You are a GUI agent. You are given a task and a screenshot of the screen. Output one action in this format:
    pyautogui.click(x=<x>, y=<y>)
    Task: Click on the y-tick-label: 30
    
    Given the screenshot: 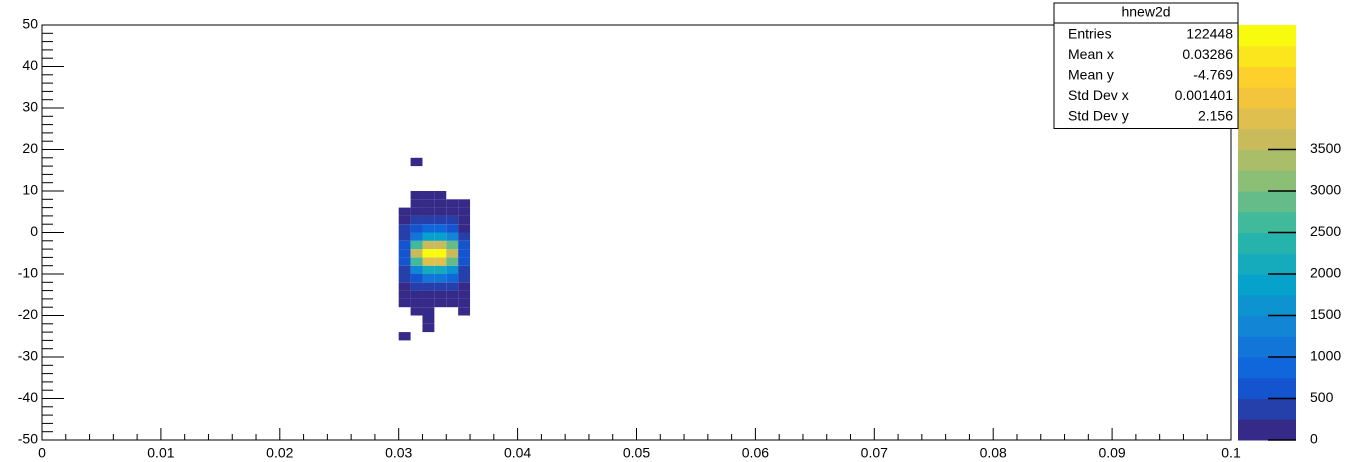 What is the action you would take?
    pyautogui.click(x=30, y=107)
    